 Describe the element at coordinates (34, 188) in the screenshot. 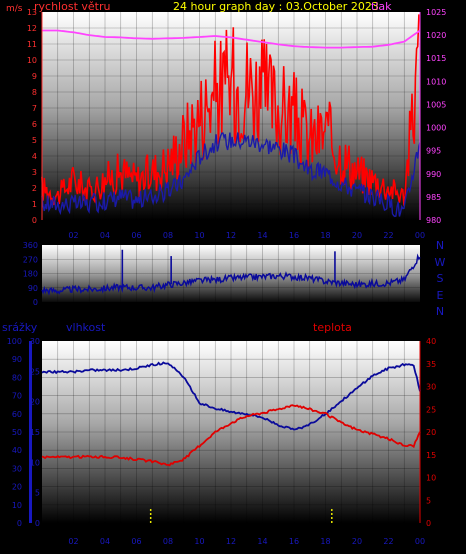

I see `wind-y-tick: 2` at that location.